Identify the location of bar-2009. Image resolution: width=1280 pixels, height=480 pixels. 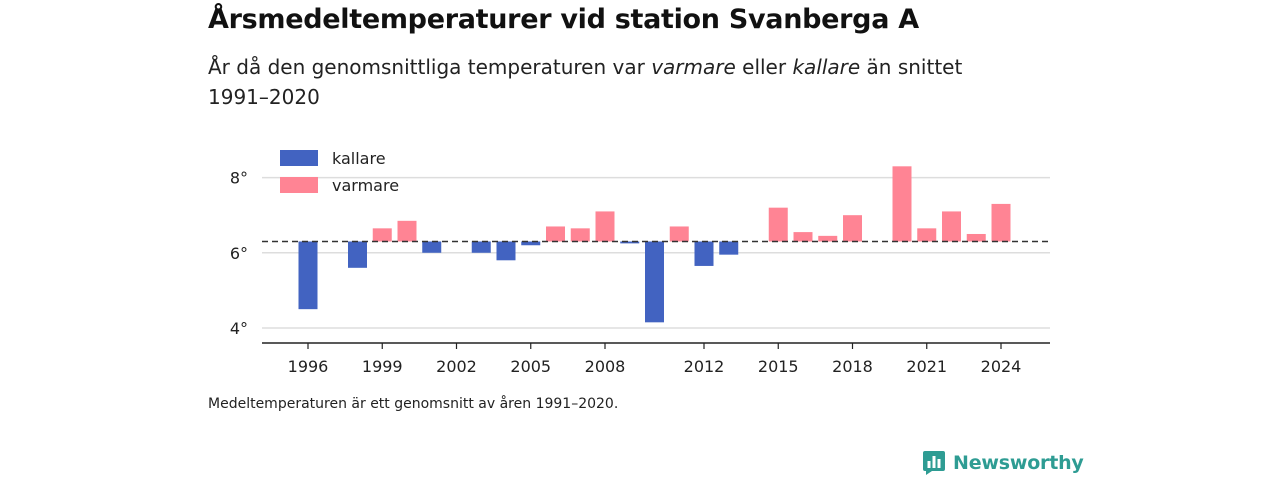
(630, 242).